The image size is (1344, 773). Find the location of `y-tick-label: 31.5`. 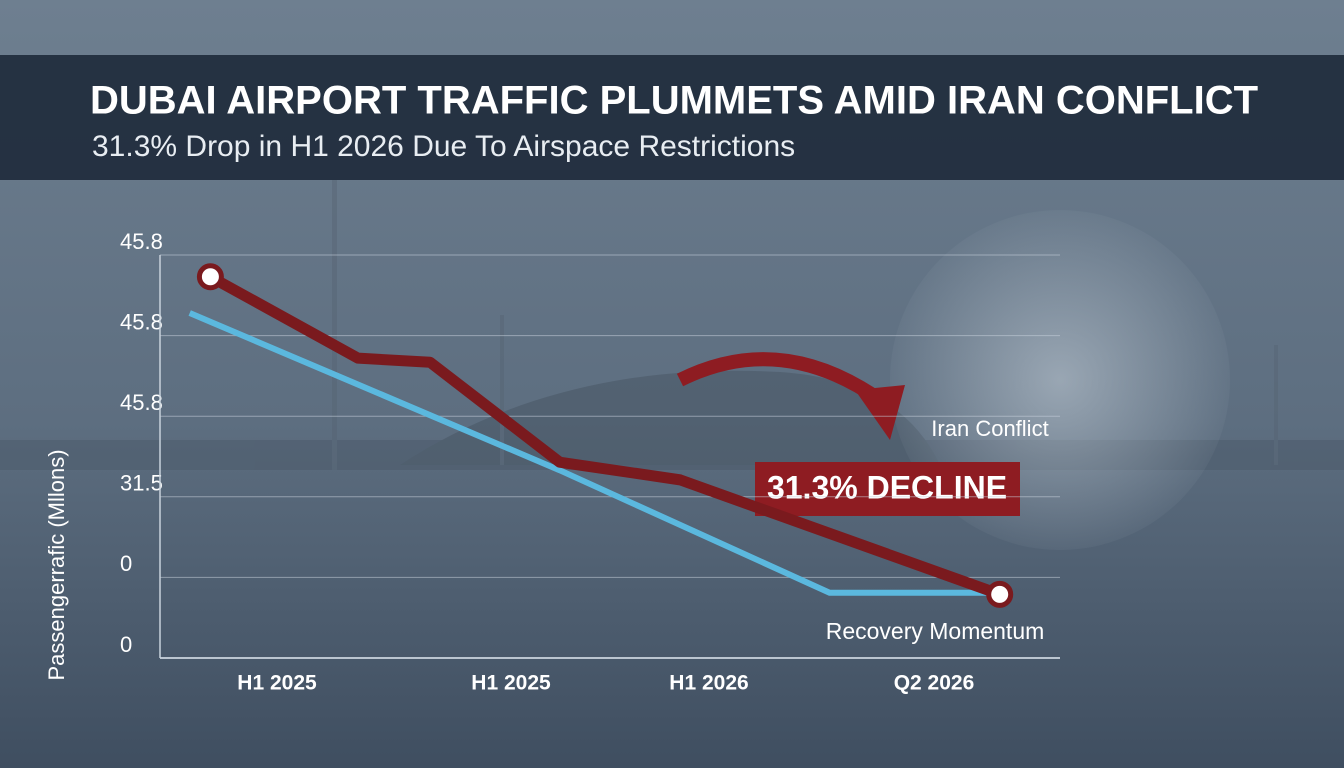

y-tick-label: 31.5 is located at coordinates (141, 483).